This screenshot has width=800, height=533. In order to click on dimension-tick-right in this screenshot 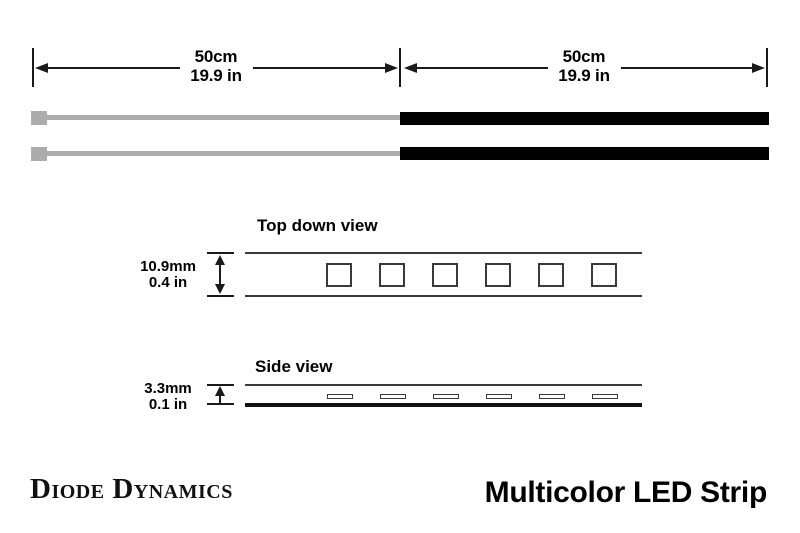, I will do `click(767, 67)`.